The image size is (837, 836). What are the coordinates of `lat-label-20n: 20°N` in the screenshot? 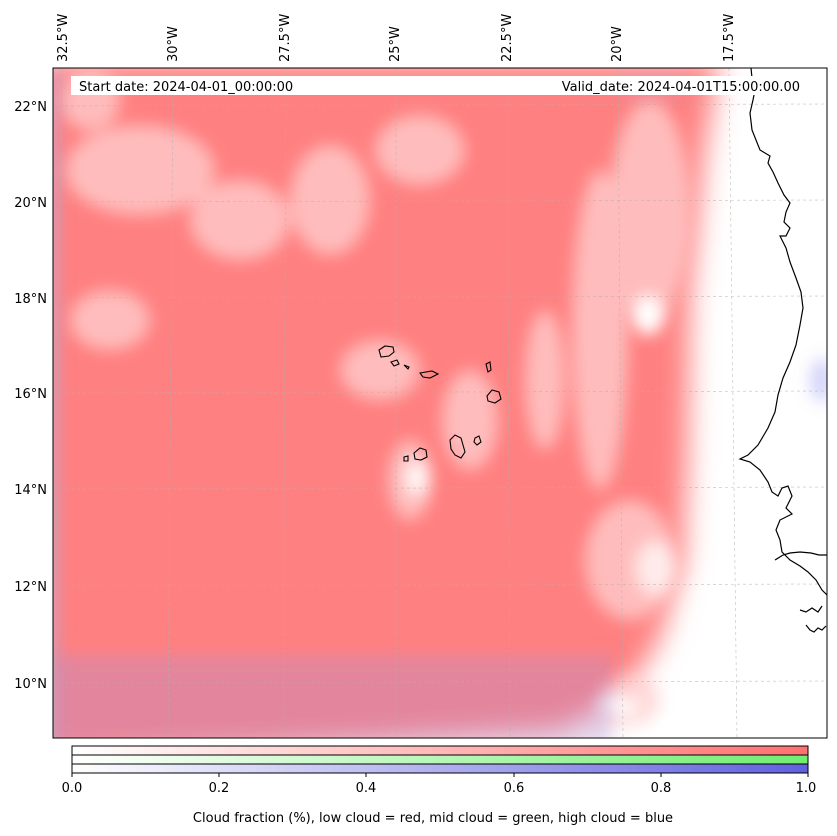 It's located at (30, 203).